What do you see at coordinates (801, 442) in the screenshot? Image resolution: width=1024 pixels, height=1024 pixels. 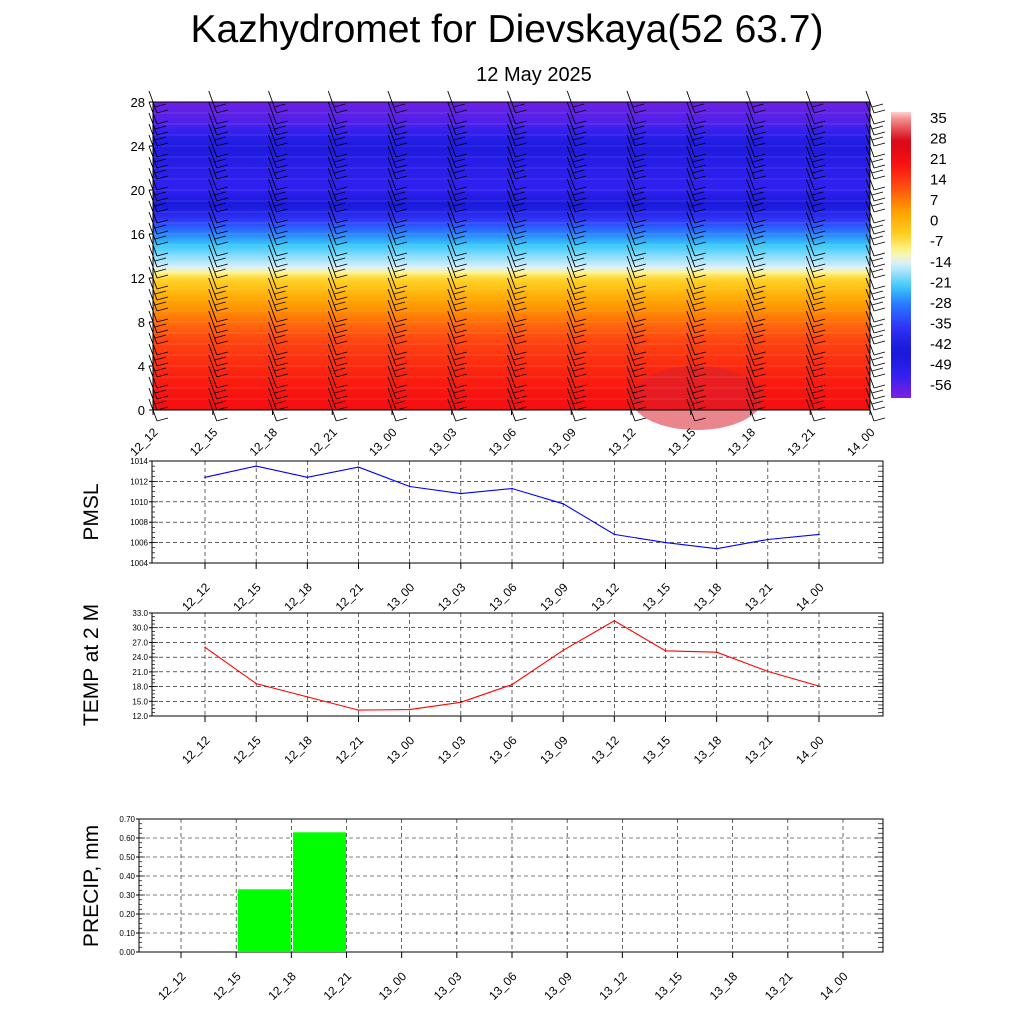 I see `x-tick-label: 13_21` at bounding box center [801, 442].